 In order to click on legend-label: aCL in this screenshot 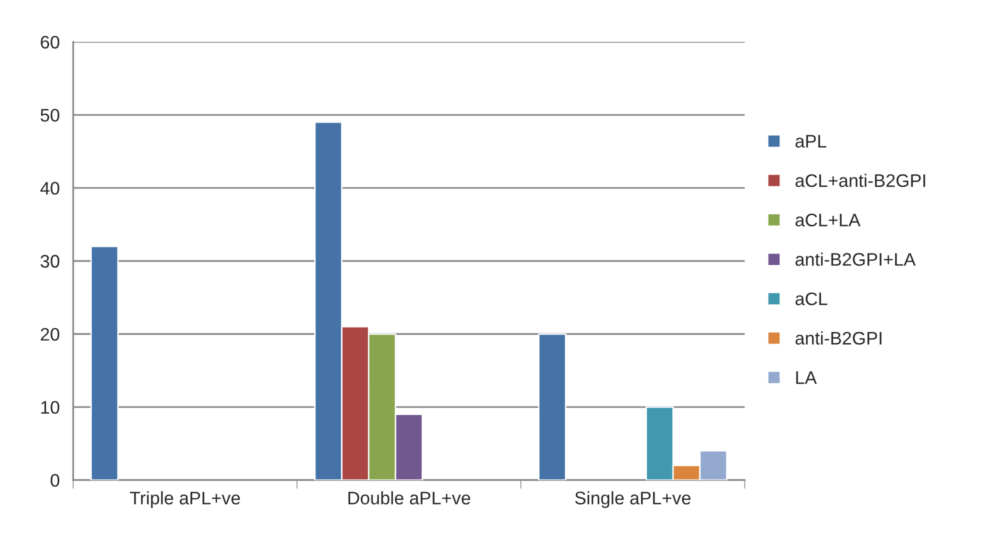, I will do `click(812, 299)`.